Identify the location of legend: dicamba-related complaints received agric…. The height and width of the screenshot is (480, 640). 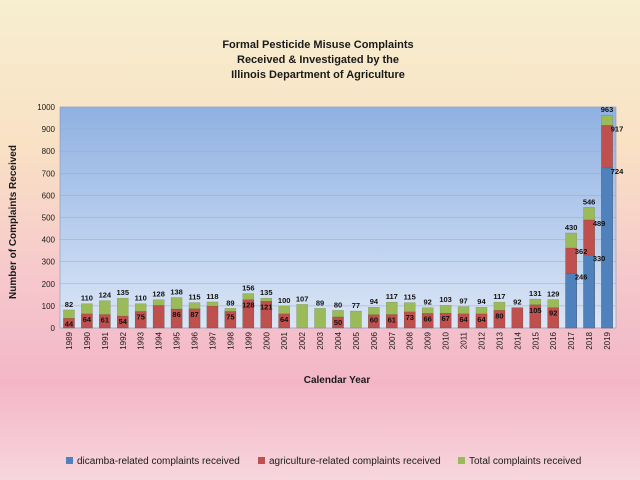
(323, 461).